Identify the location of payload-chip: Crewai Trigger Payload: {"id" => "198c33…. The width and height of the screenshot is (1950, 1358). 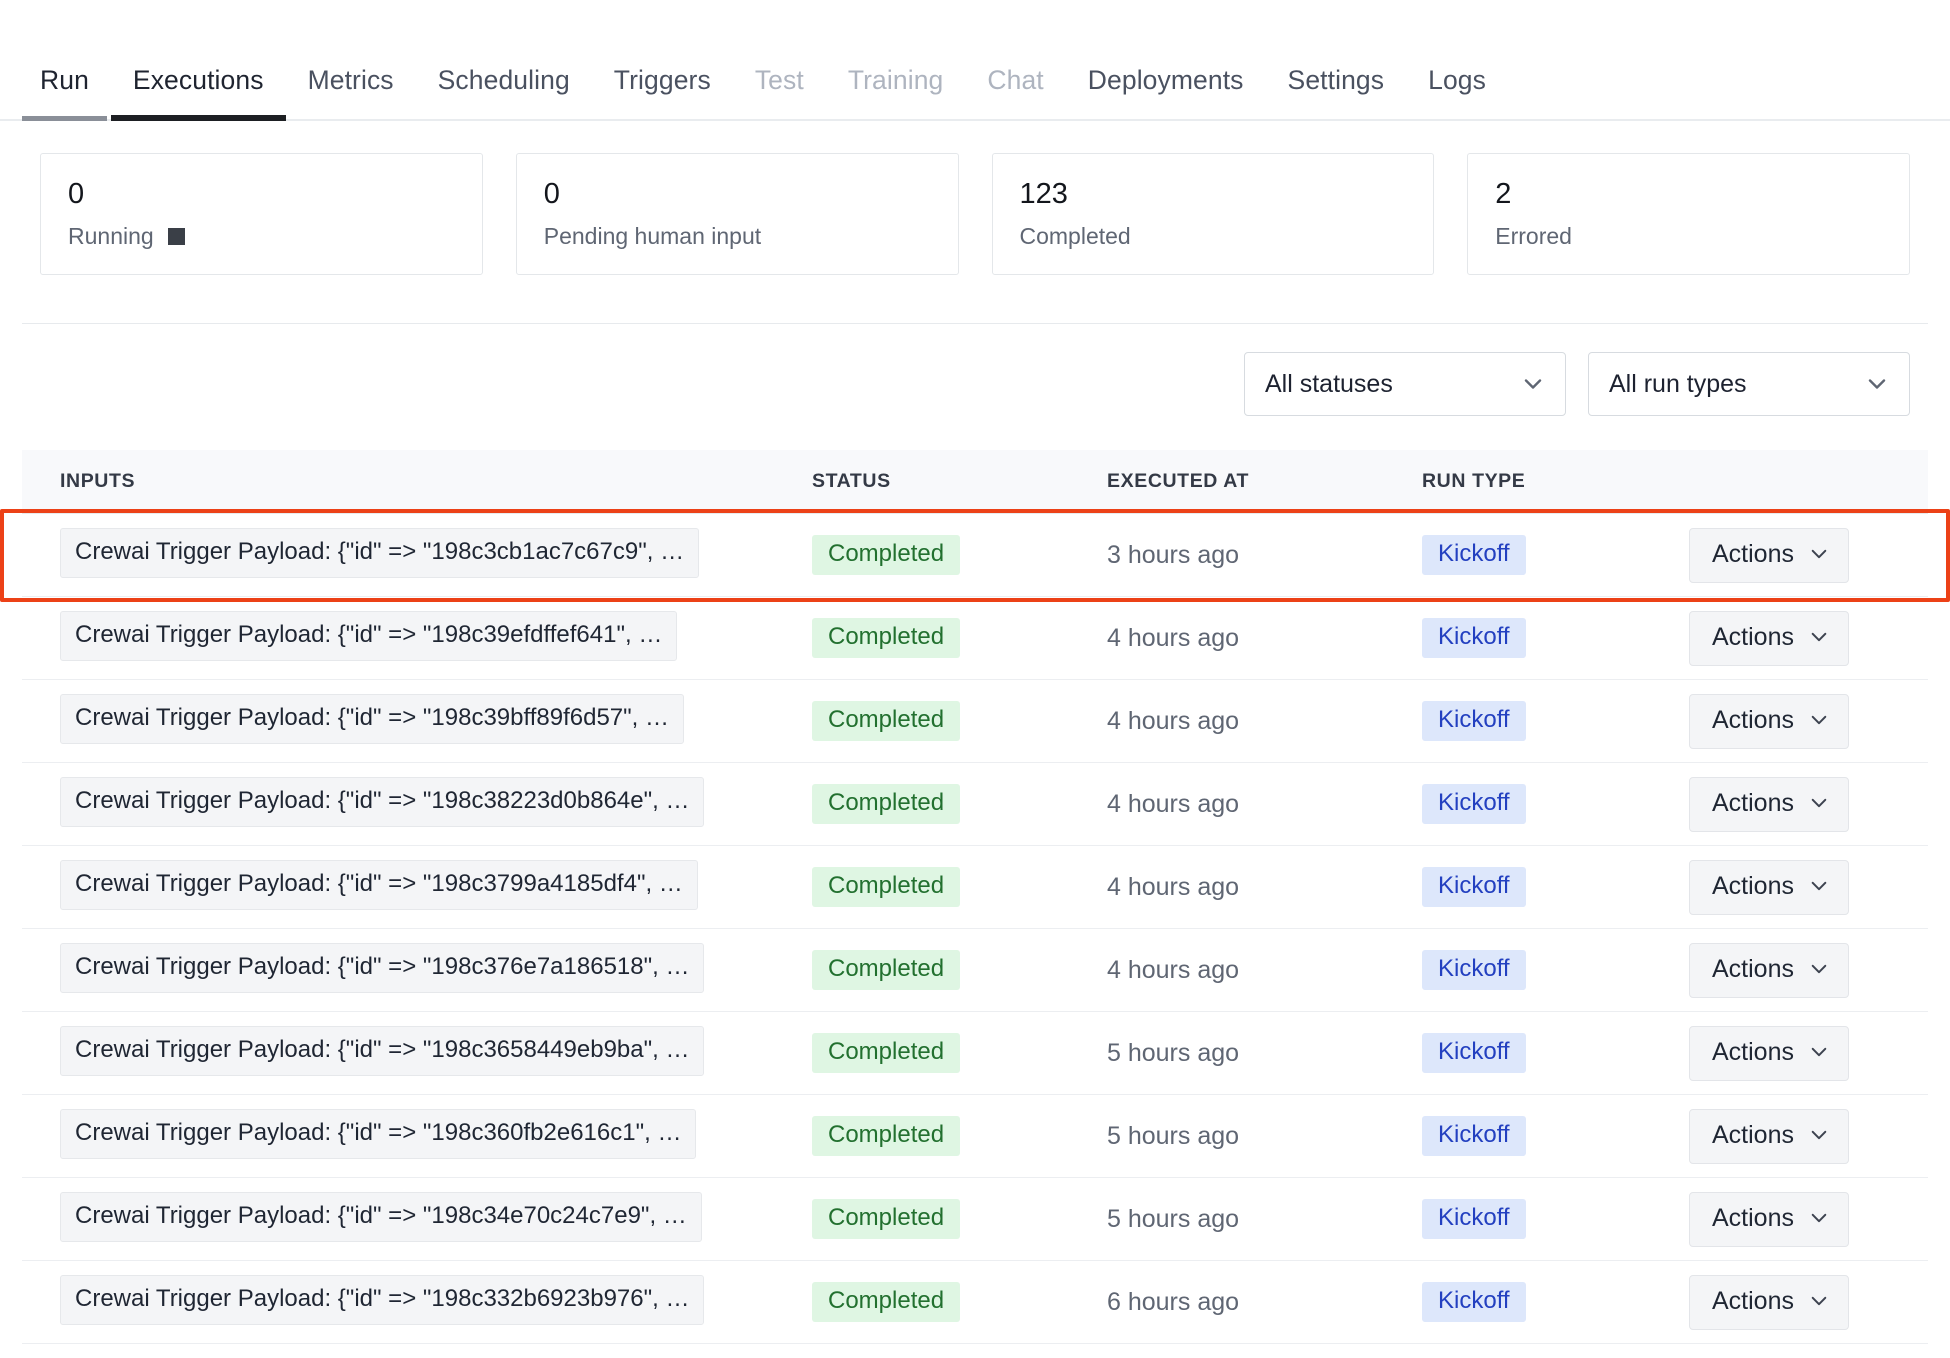
(382, 1299).